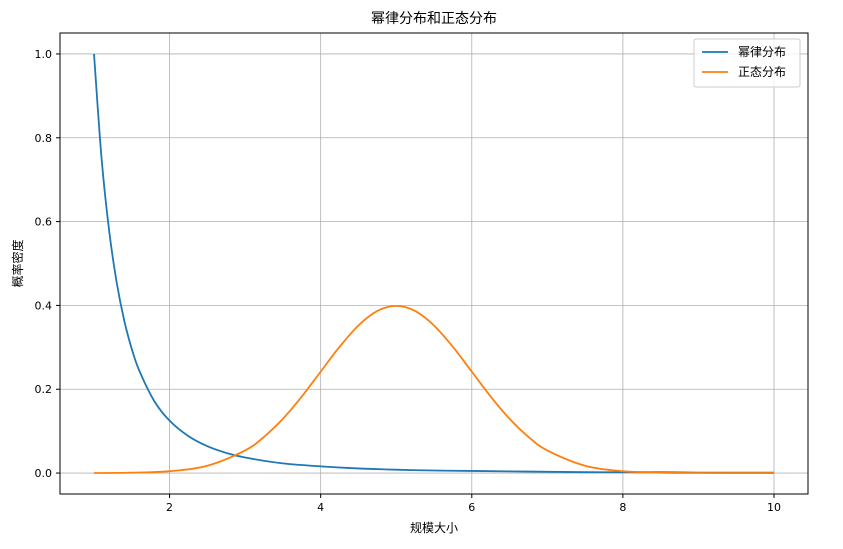 This screenshot has height=549, width=843. I want to click on y-tick-label: 0.4, so click(44, 305).